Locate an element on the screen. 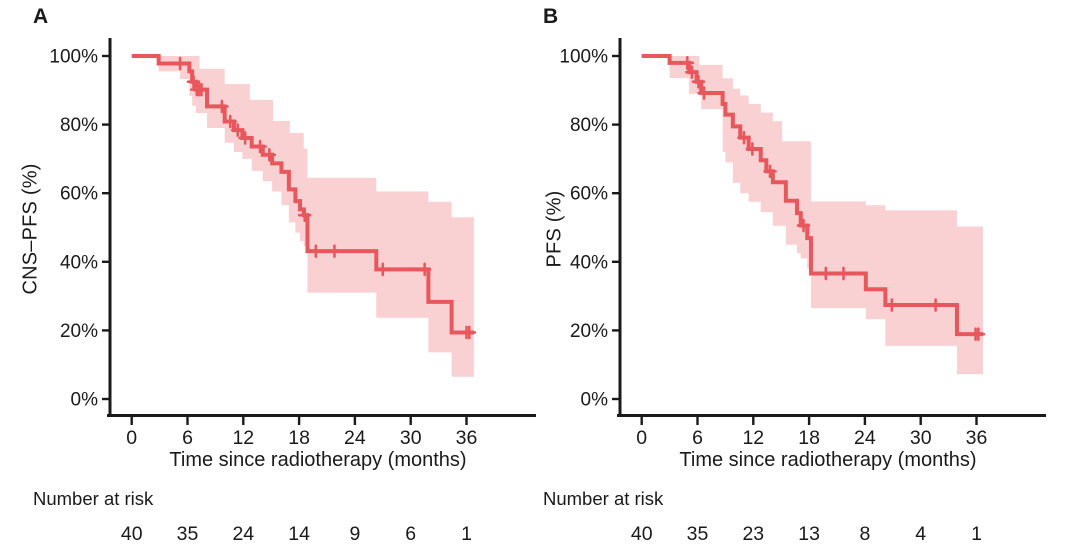 This screenshot has height=551, width=1080. x-axis-title-b: Time since radiotherapy (months) is located at coordinates (828, 460).